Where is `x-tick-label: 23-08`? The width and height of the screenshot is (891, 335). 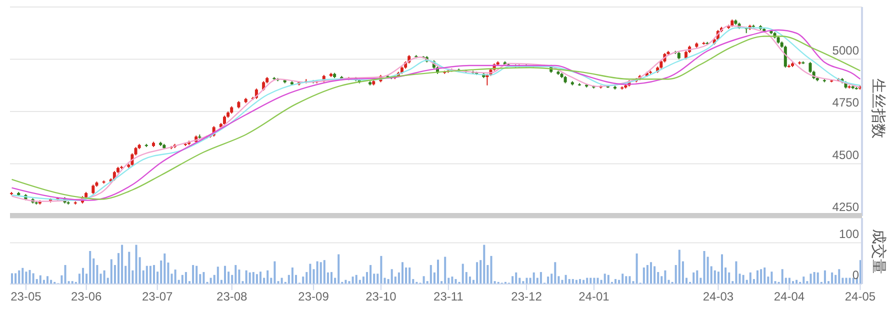
x-tick-label: 23-08 is located at coordinates (232, 297).